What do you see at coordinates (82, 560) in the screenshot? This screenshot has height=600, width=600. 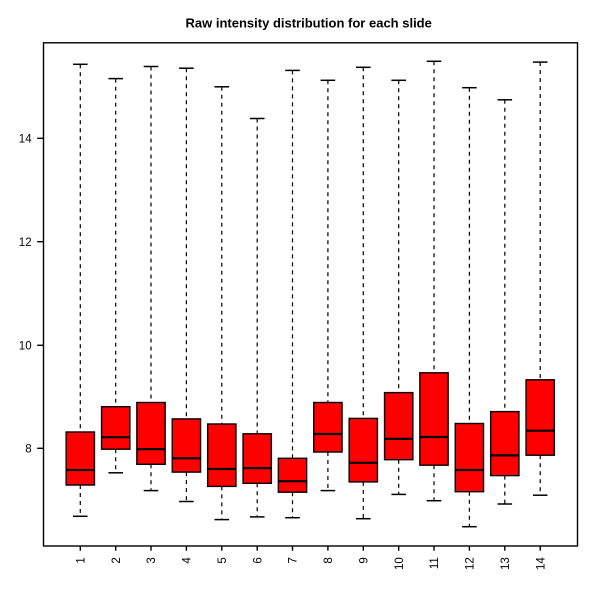 I see `svg-text: 1` at bounding box center [82, 560].